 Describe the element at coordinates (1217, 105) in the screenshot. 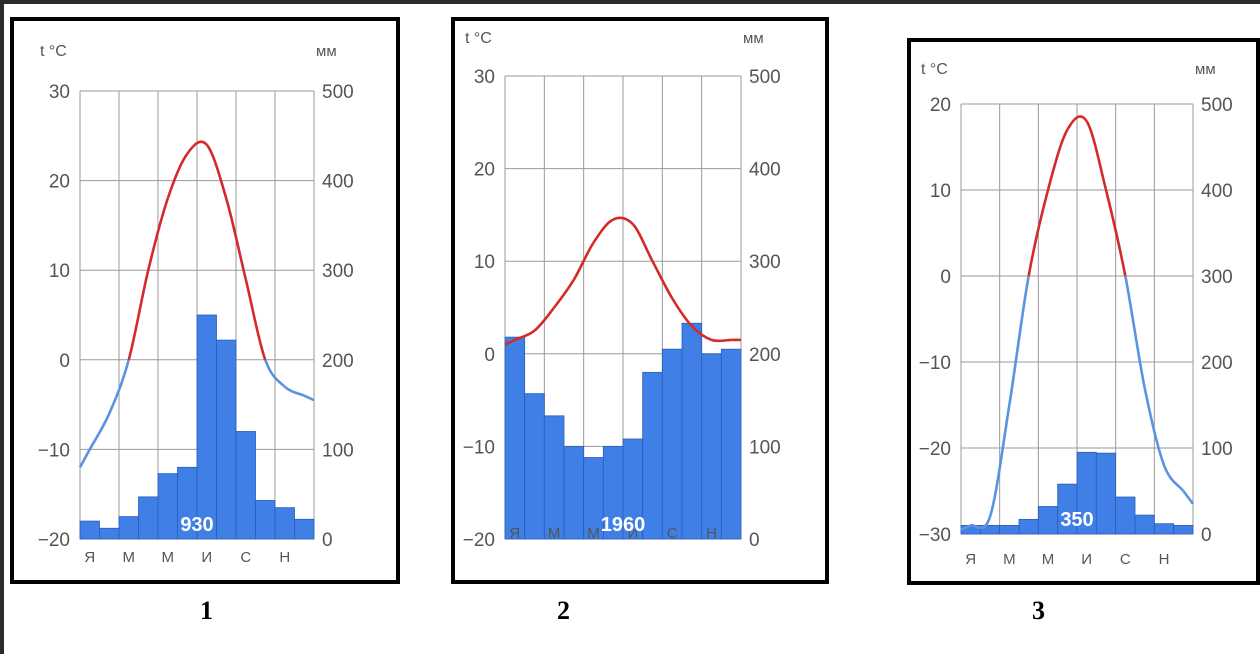

I see `precip-tick-label: 500` at that location.